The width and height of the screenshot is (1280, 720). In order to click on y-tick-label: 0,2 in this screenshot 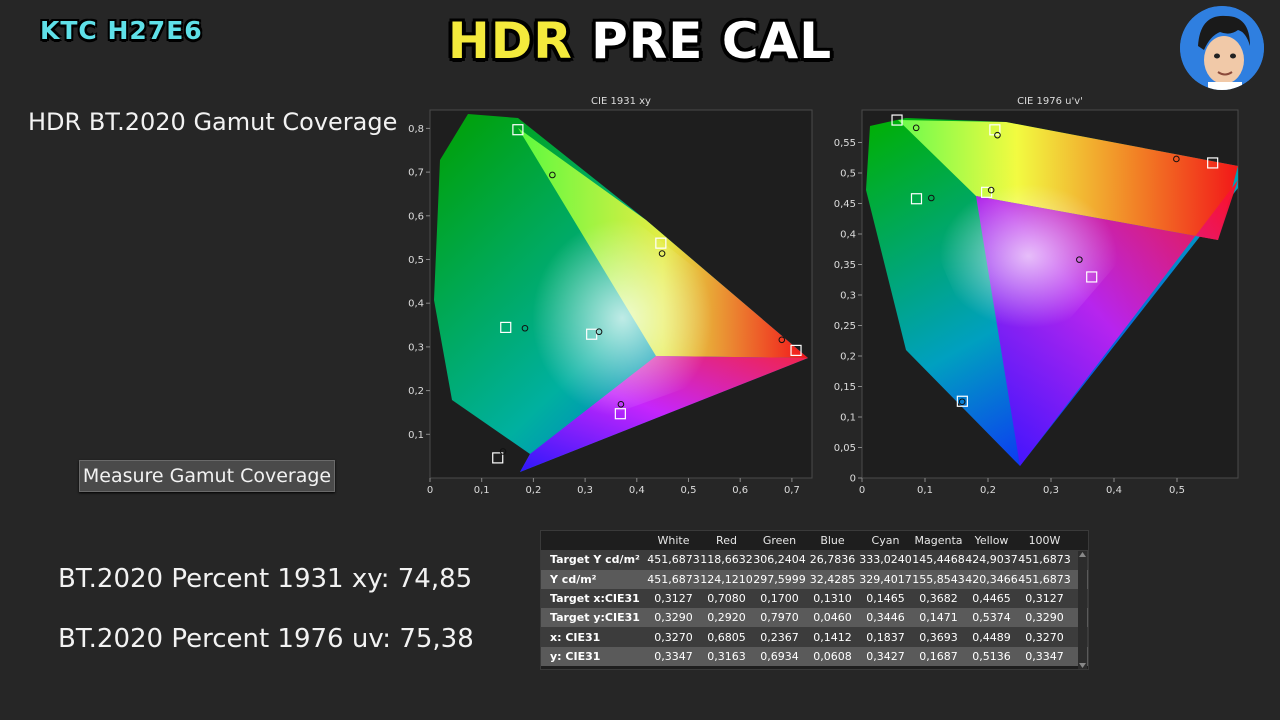, I will do `click(848, 357)`.